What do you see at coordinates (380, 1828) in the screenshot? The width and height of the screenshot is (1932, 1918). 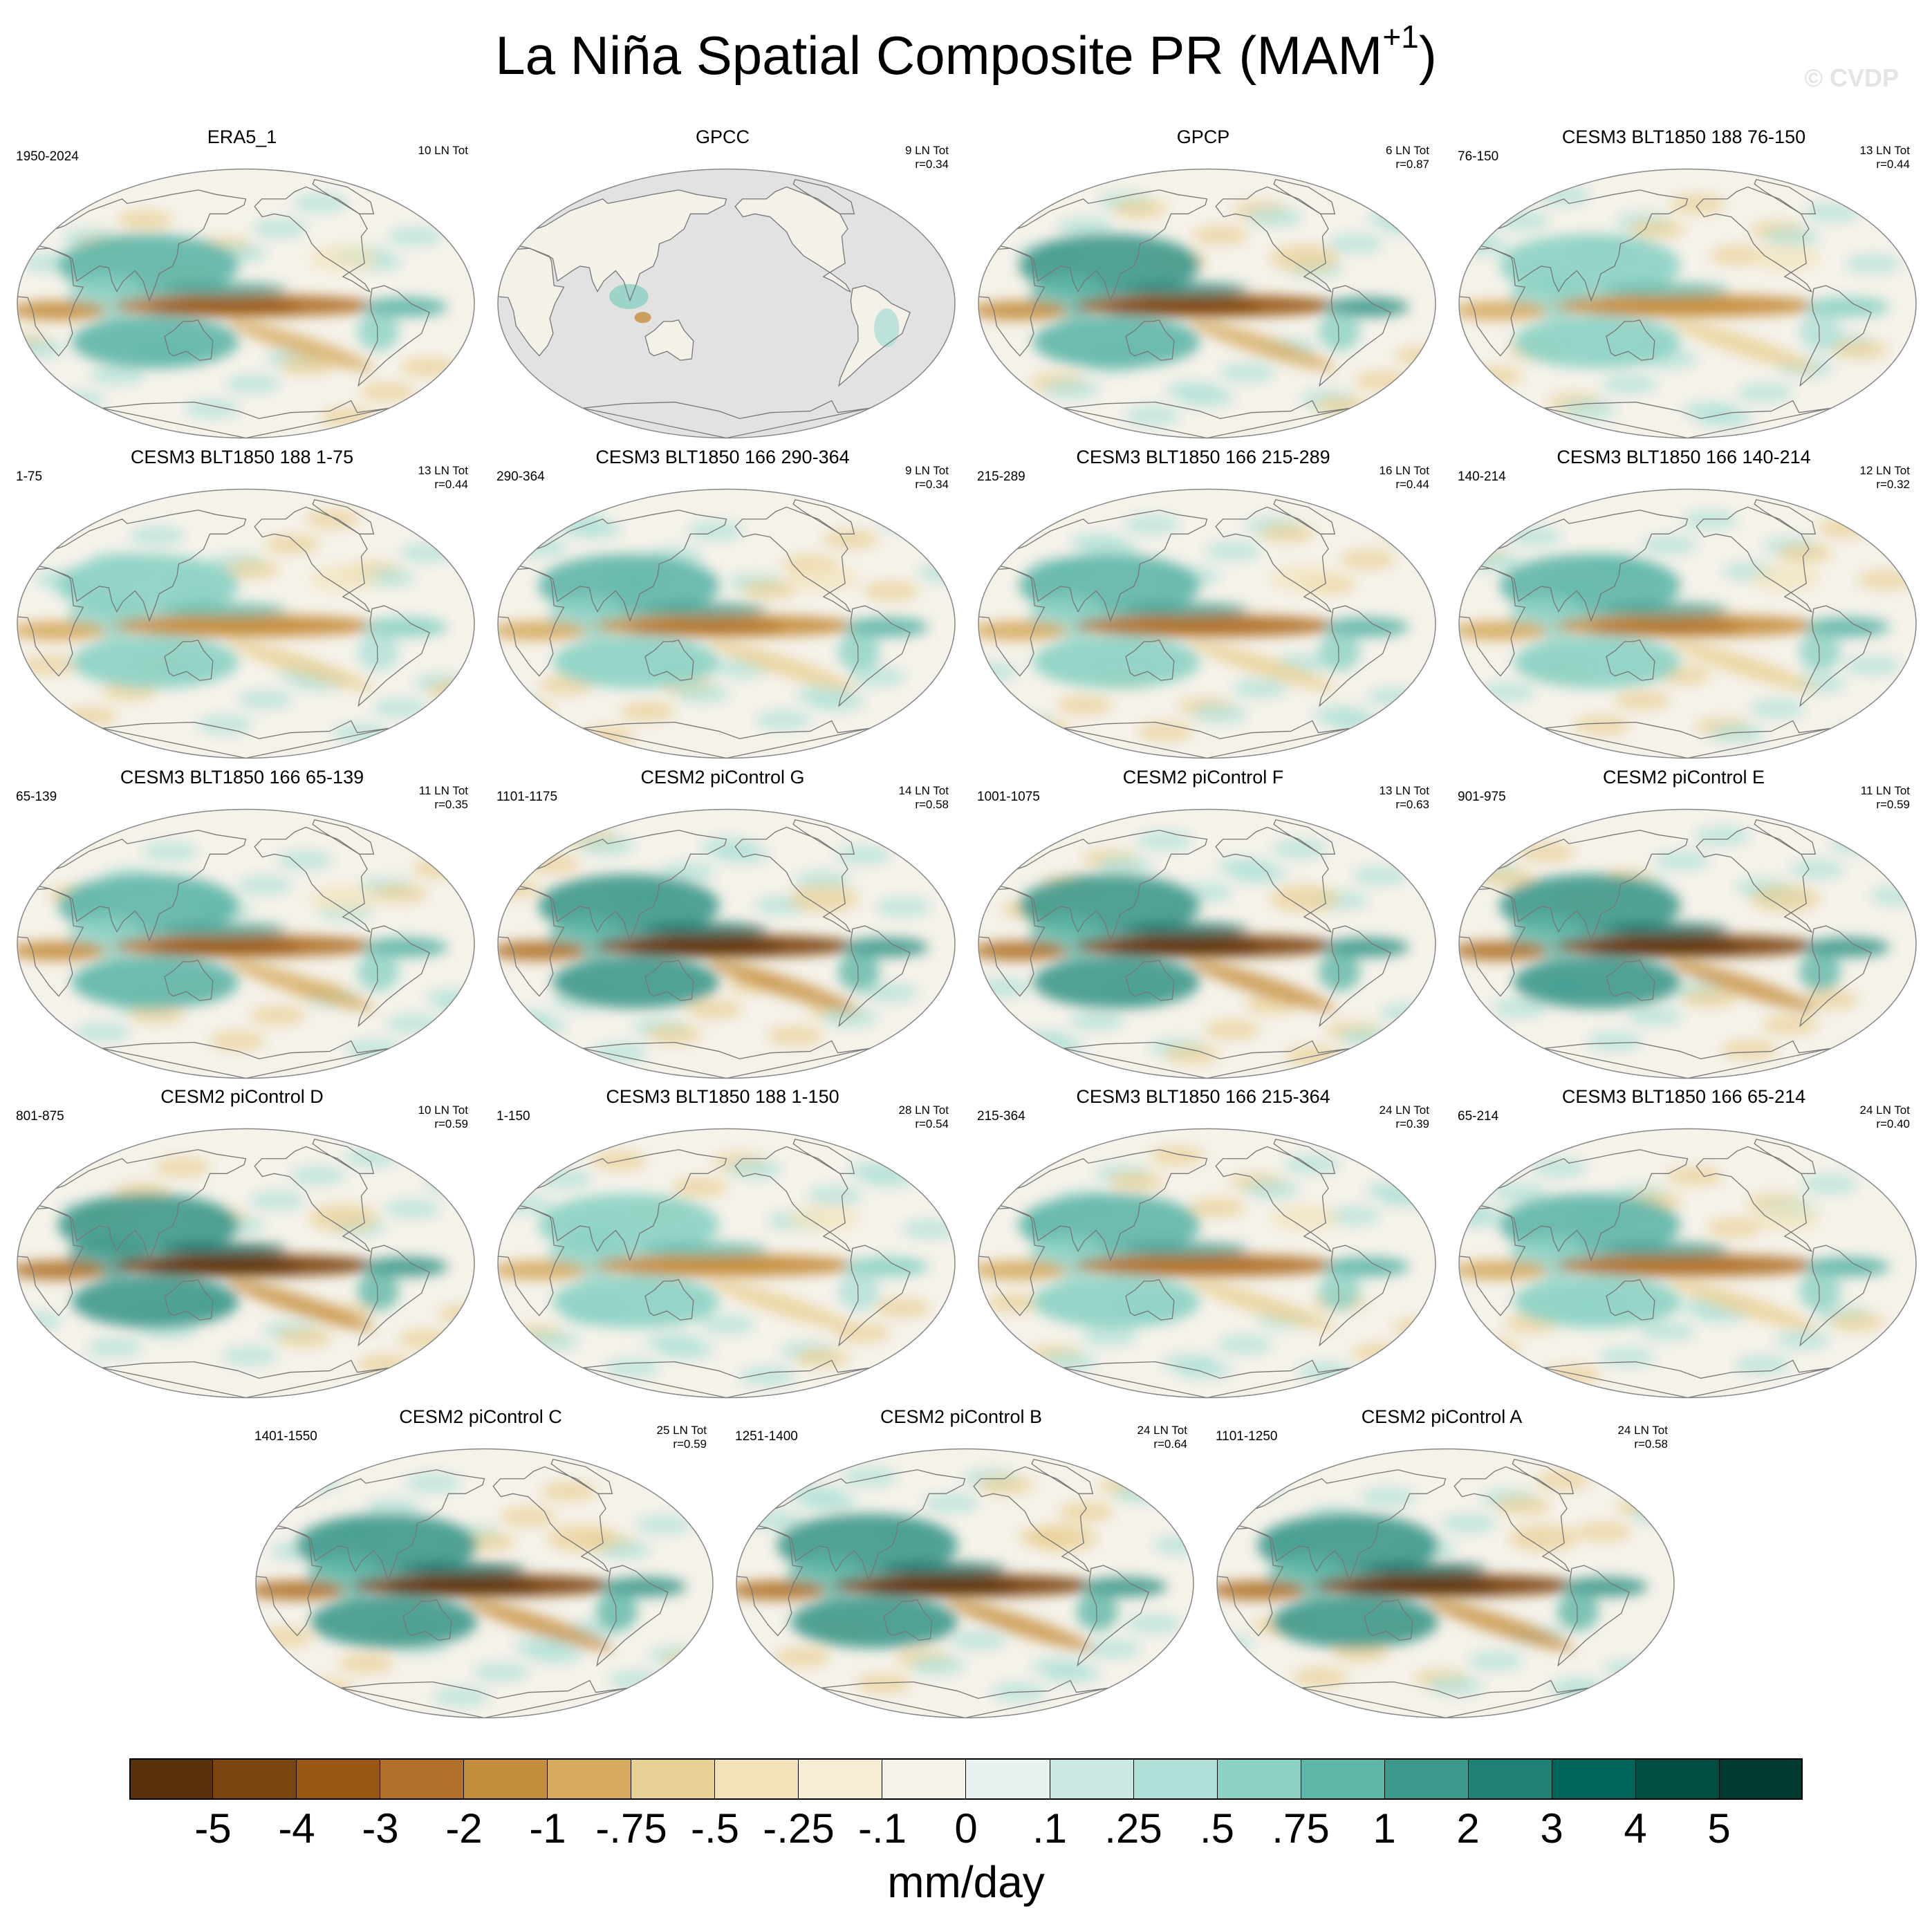 I see `colorbar-tick-label: -3` at bounding box center [380, 1828].